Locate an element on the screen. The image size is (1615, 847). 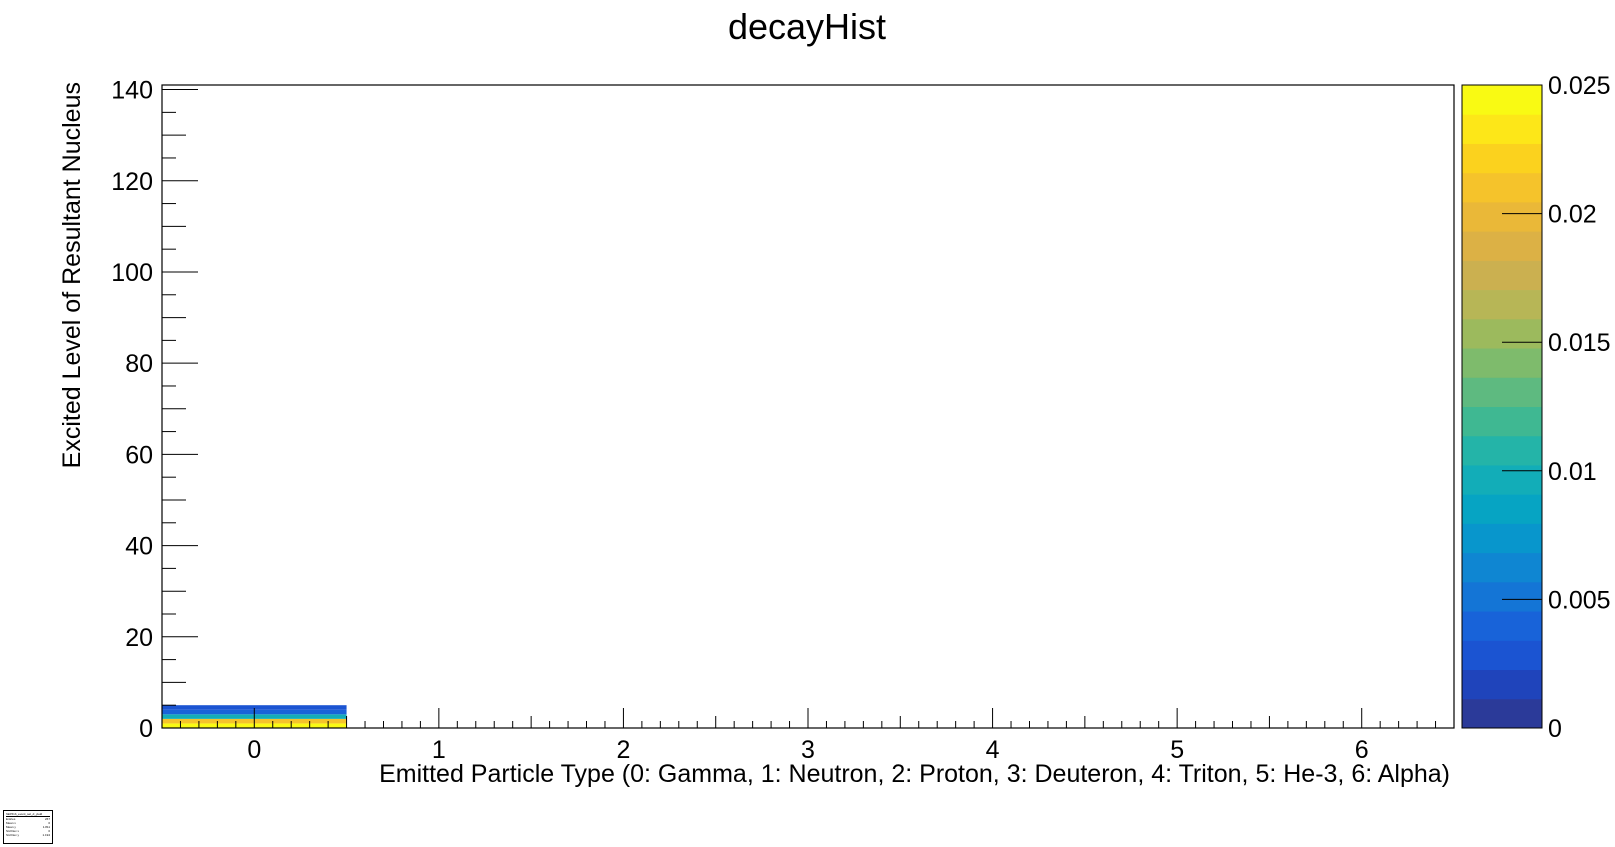
x-axis-ticks: 0 1 2 3 4 5 6 is located at coordinates (808, 736).